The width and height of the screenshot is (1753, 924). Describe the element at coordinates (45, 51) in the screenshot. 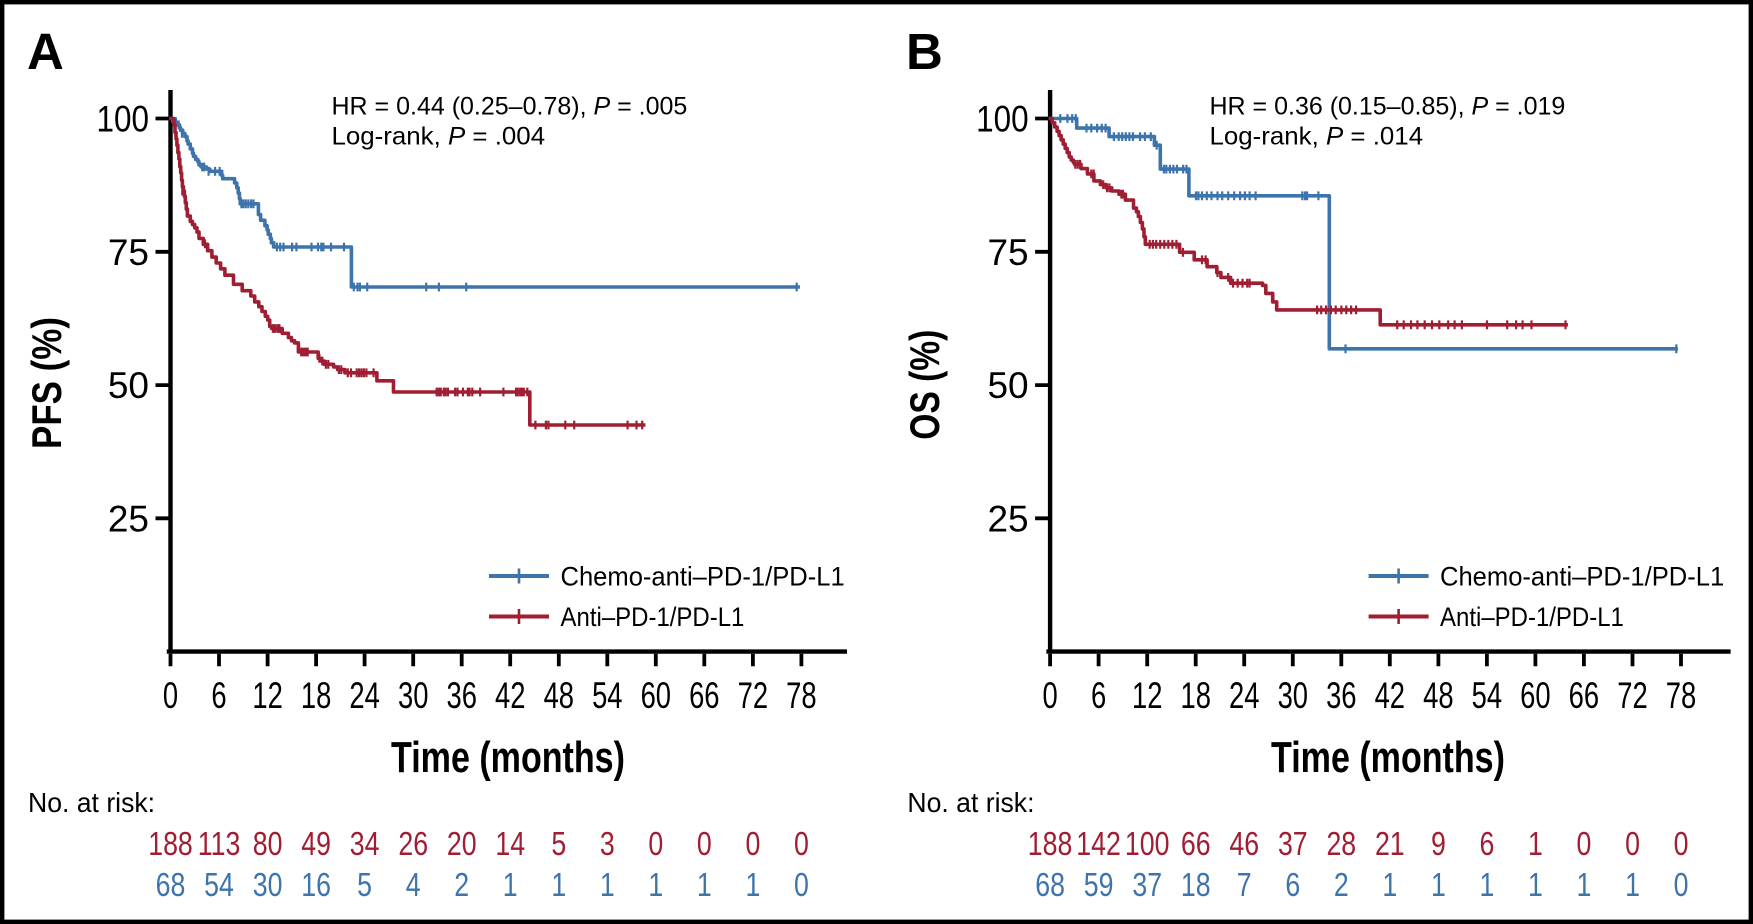

I see `svg-text: A` at that location.